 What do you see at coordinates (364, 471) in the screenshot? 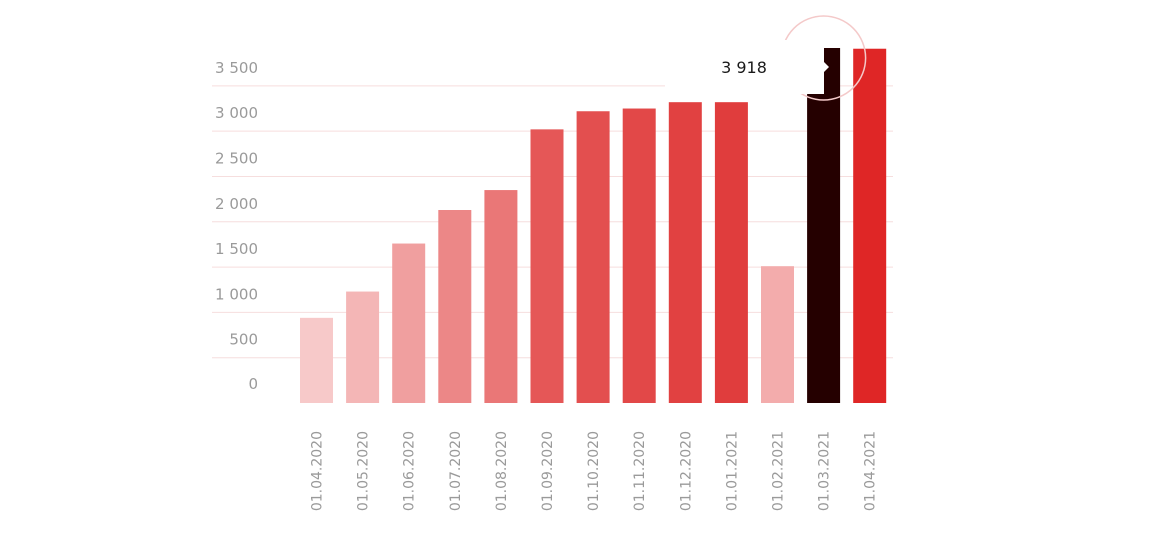
I see `x-tick-label: 01.05.2020` at bounding box center [364, 471].